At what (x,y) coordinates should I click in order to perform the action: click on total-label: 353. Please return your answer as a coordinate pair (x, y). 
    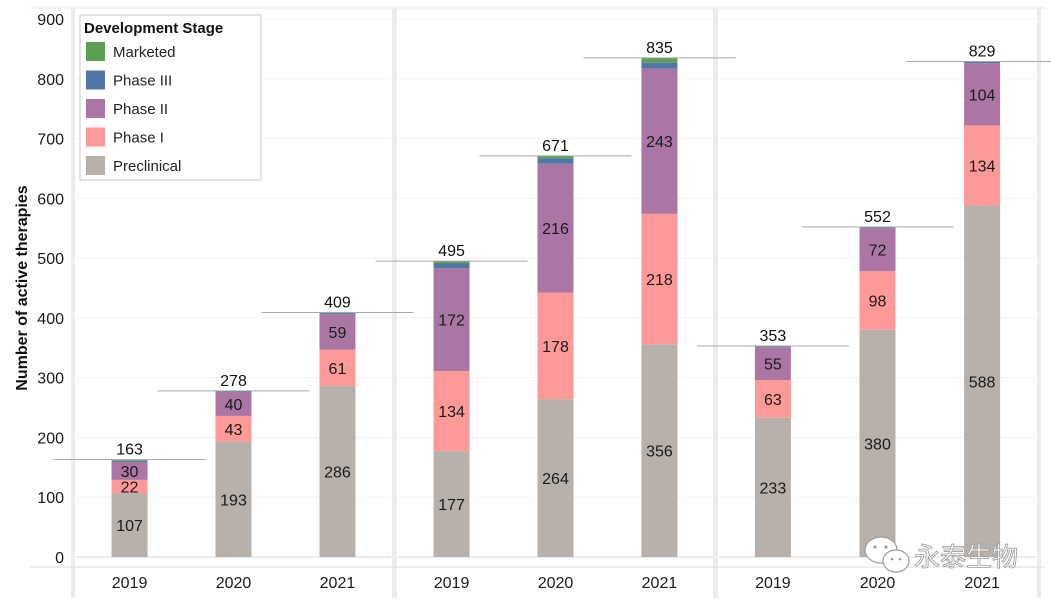
    Looking at the image, I should click on (773, 336).